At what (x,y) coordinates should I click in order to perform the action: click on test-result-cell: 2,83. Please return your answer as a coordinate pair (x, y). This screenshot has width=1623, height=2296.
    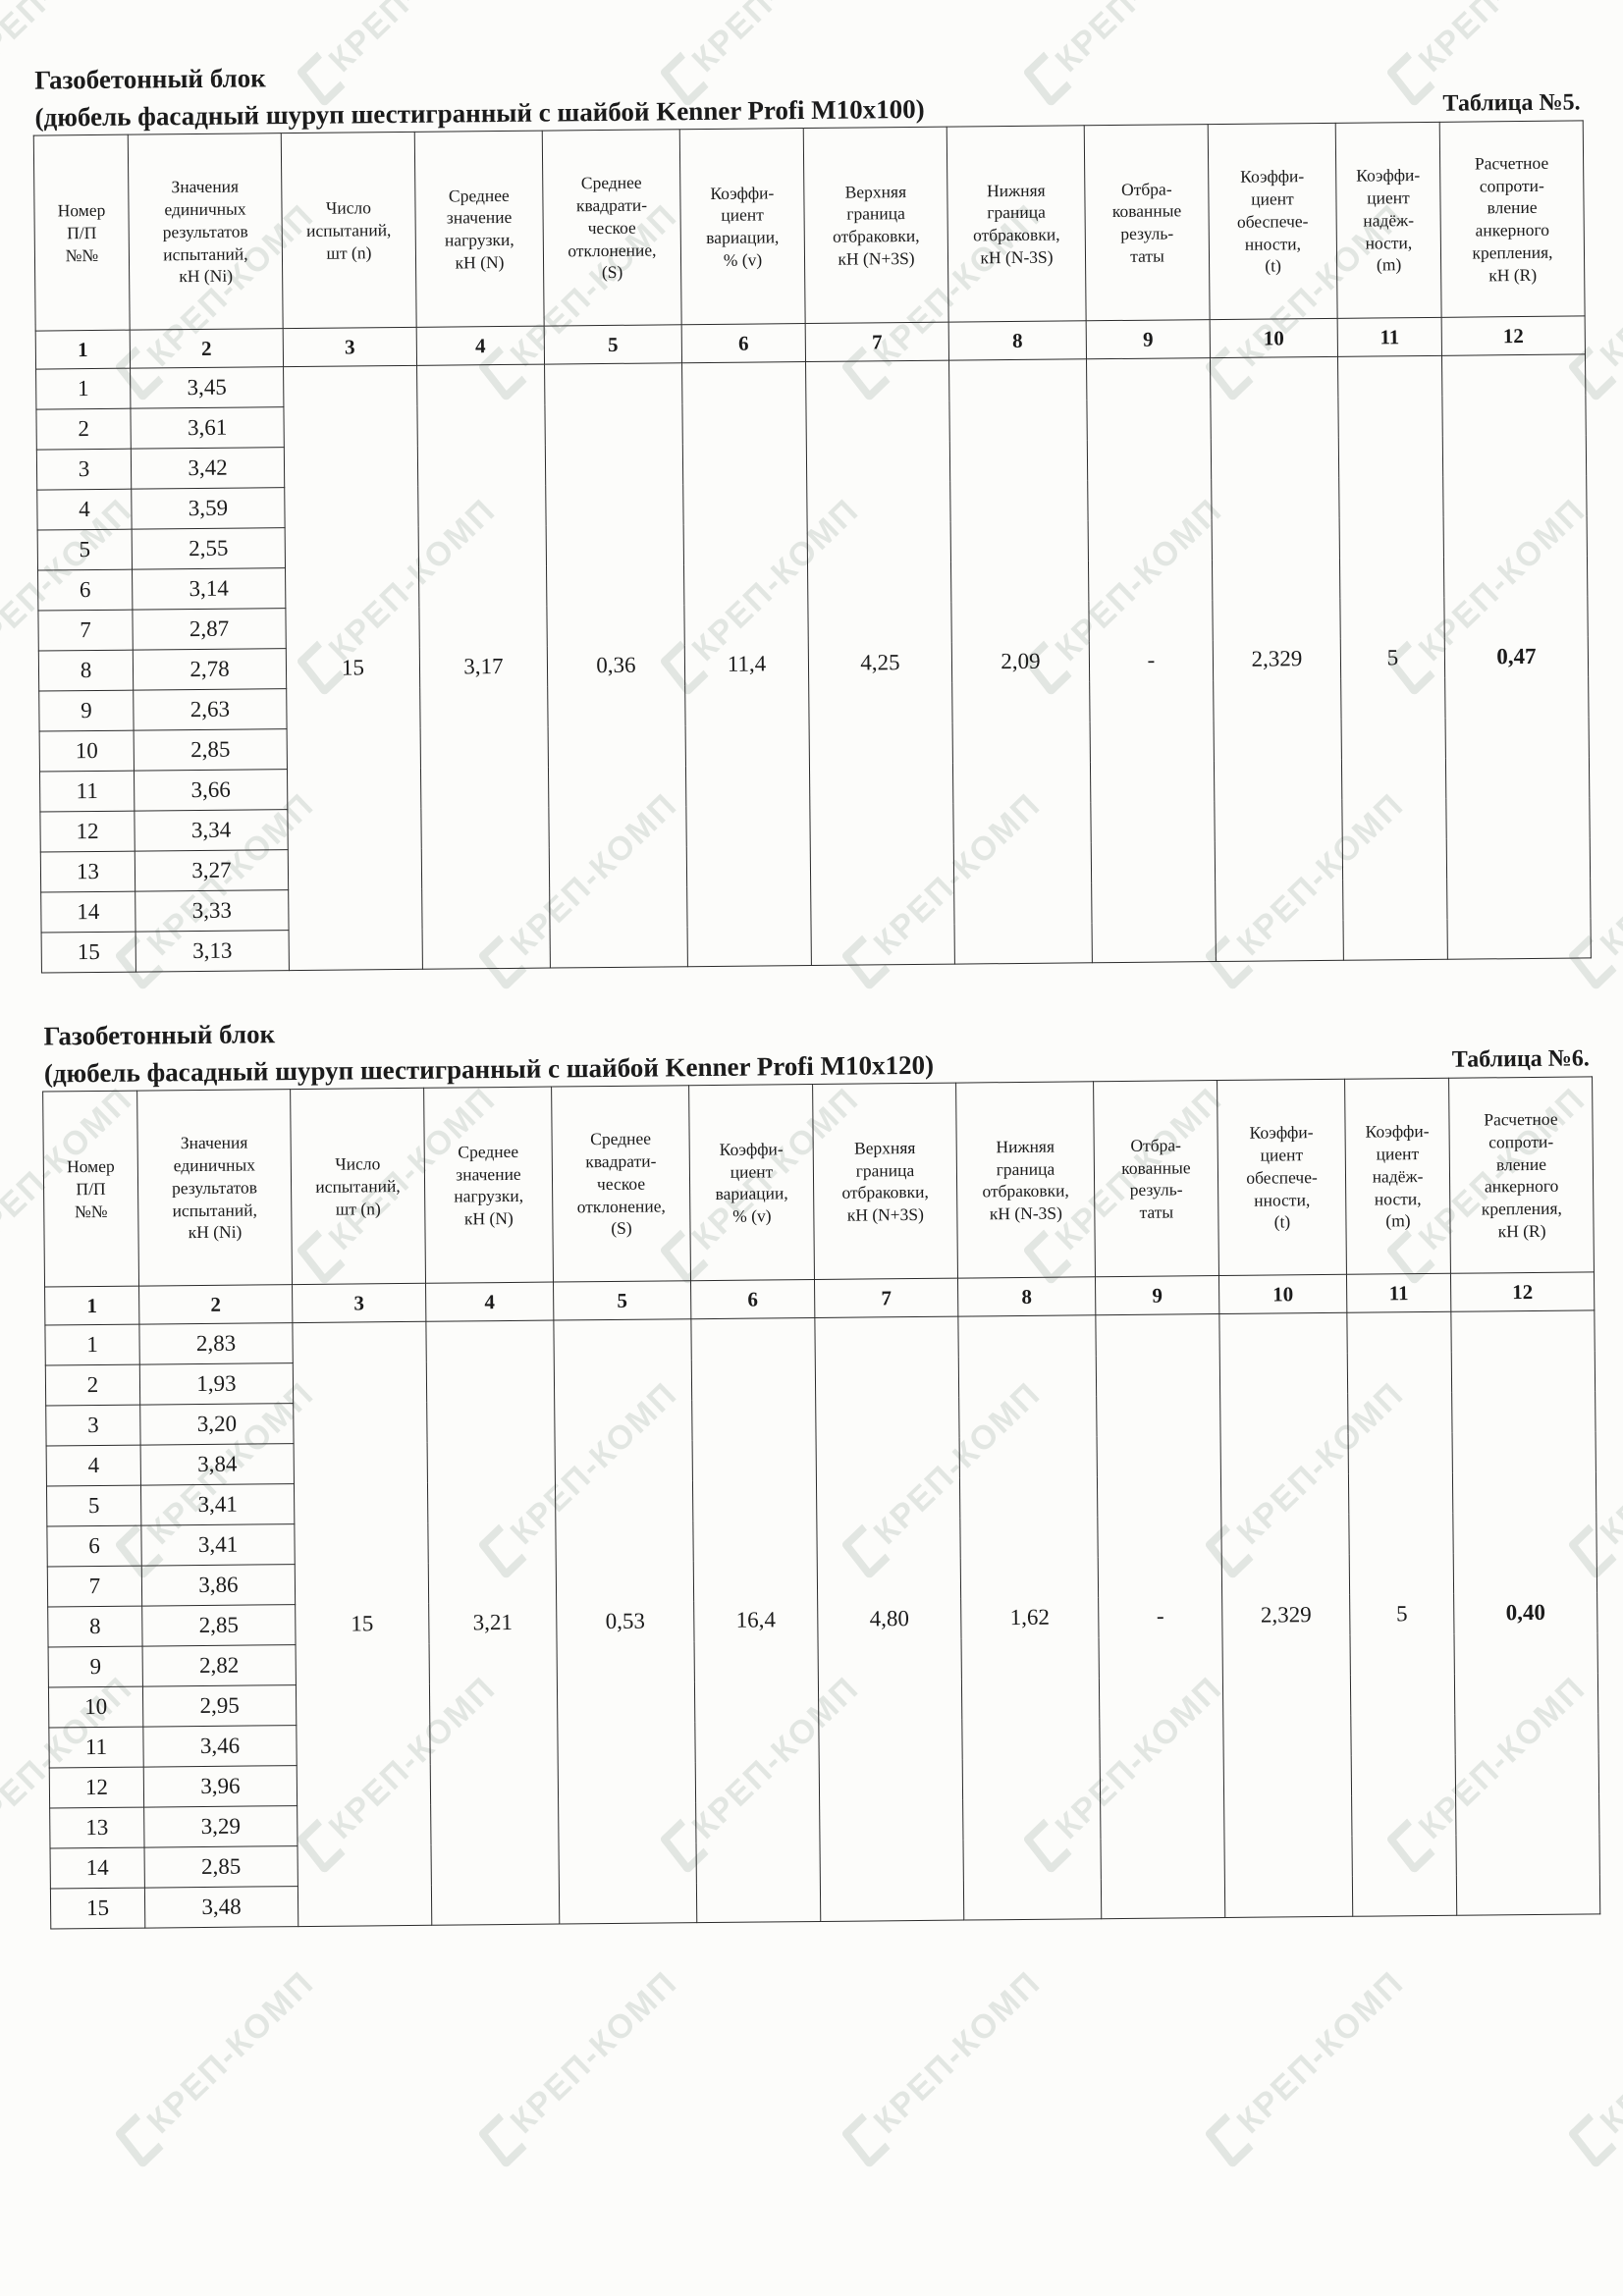
    Looking at the image, I should click on (216, 1343).